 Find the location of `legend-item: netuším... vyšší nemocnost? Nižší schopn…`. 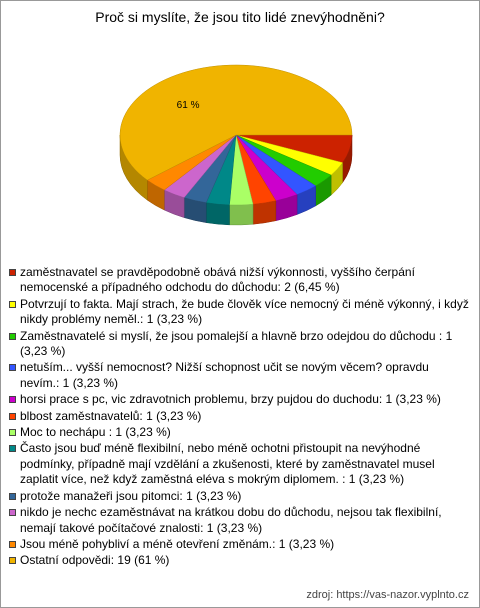

legend-item: netuším... vyšší nemocnost? Nižší schopn… is located at coordinates (240, 375).